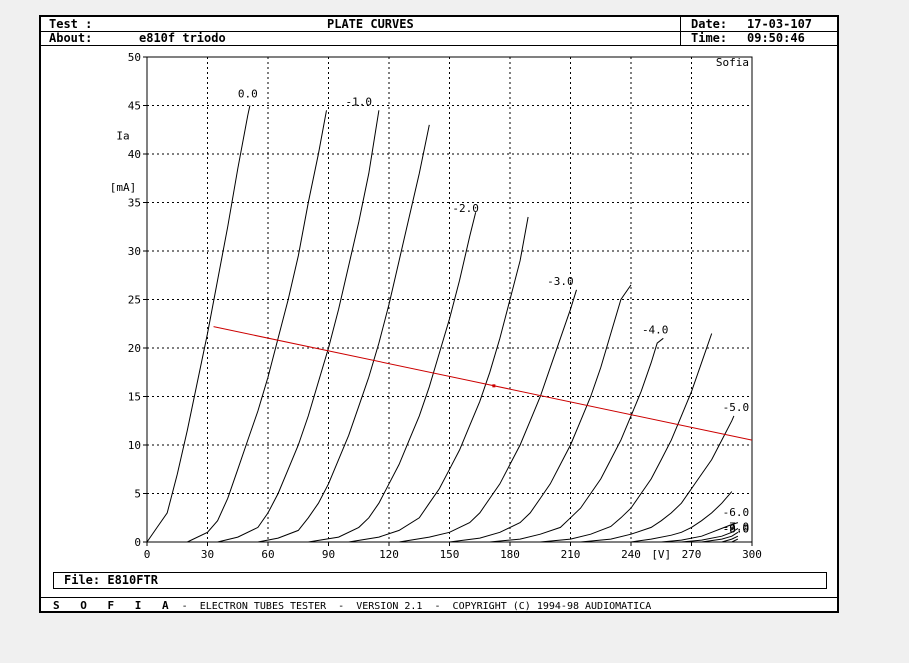  What do you see at coordinates (132, 580) in the screenshot?
I see `file-value: E810FTR` at bounding box center [132, 580].